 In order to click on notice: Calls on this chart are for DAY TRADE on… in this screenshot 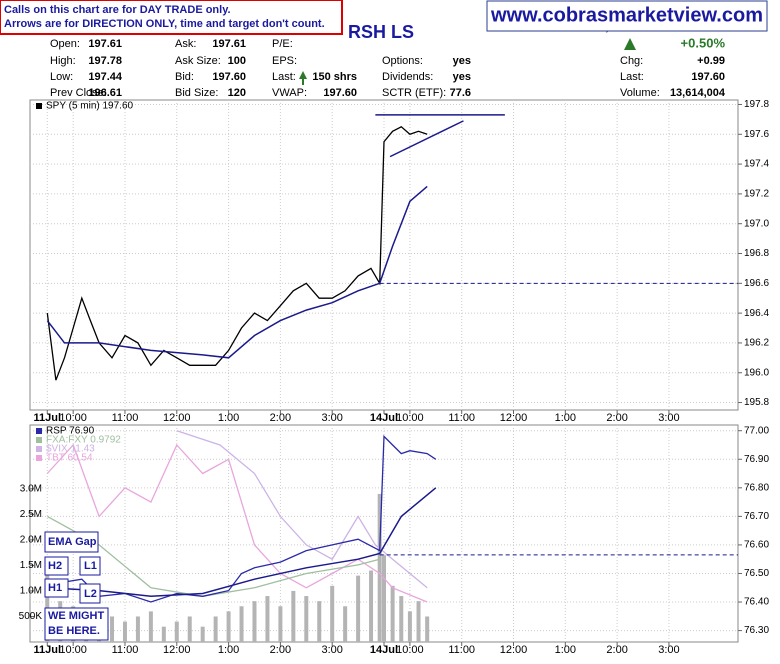, I will do `click(117, 10)`.